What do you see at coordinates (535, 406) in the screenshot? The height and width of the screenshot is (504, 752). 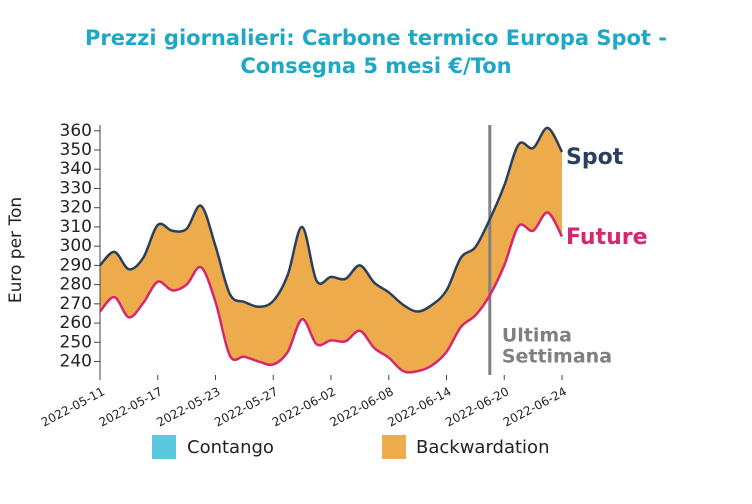 I see `x-tick-label: 2022-06-24` at bounding box center [535, 406].